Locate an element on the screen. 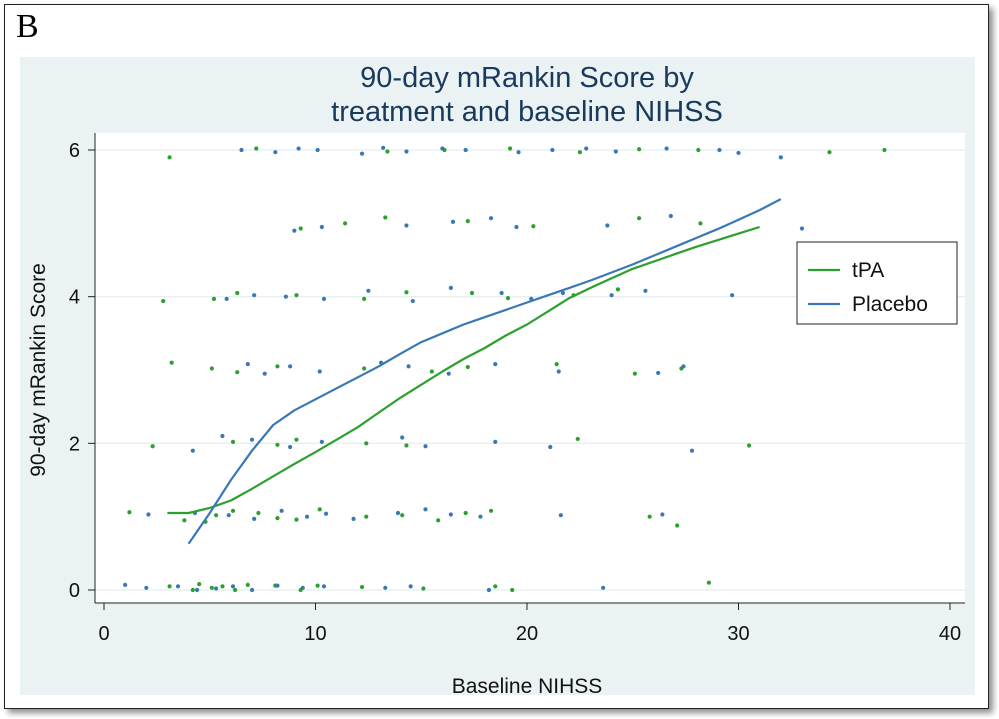 Image resolution: width=999 pixels, height=719 pixels. x-tick-label-2: 20 is located at coordinates (527, 634).